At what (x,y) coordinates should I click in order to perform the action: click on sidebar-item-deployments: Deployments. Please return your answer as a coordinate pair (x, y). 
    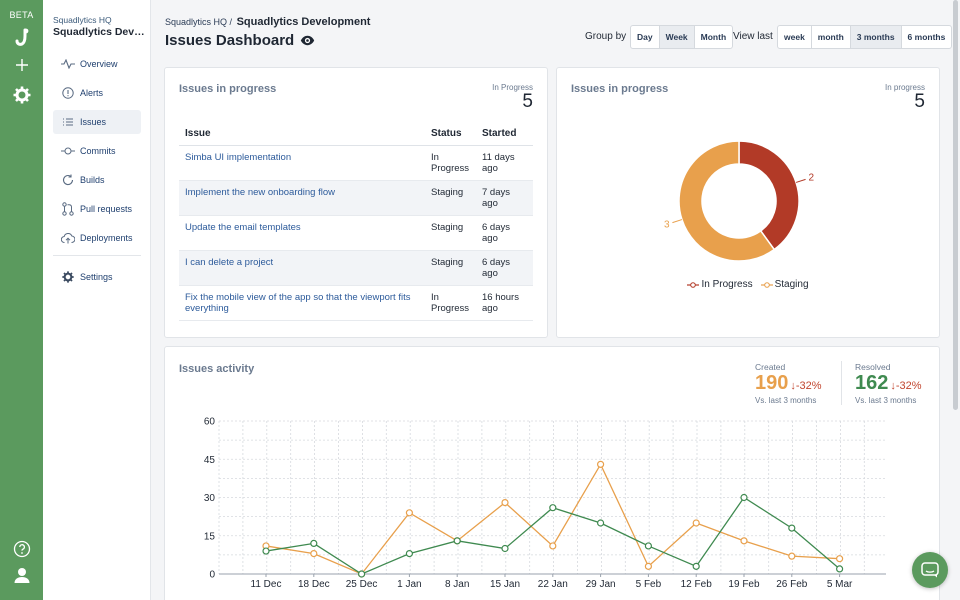
    Looking at the image, I should click on (97, 238).